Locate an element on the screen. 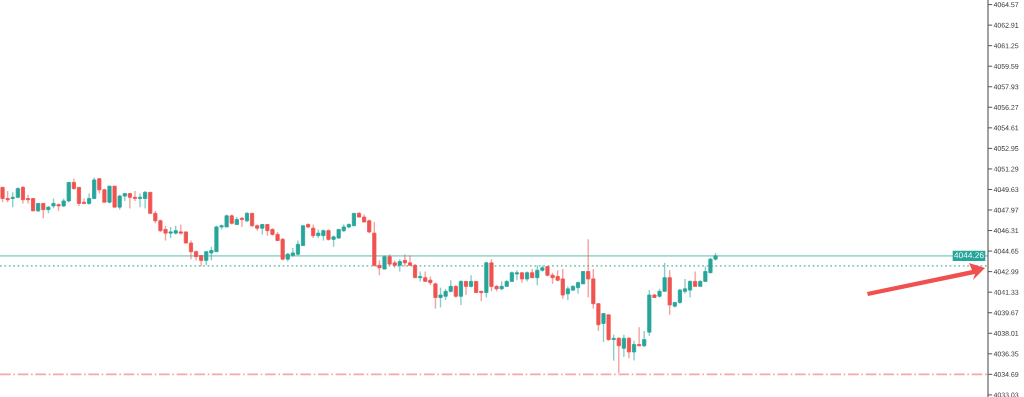 This screenshot has height=397, width=1024. ref-line-label: 4044.26 is located at coordinates (969, 255).